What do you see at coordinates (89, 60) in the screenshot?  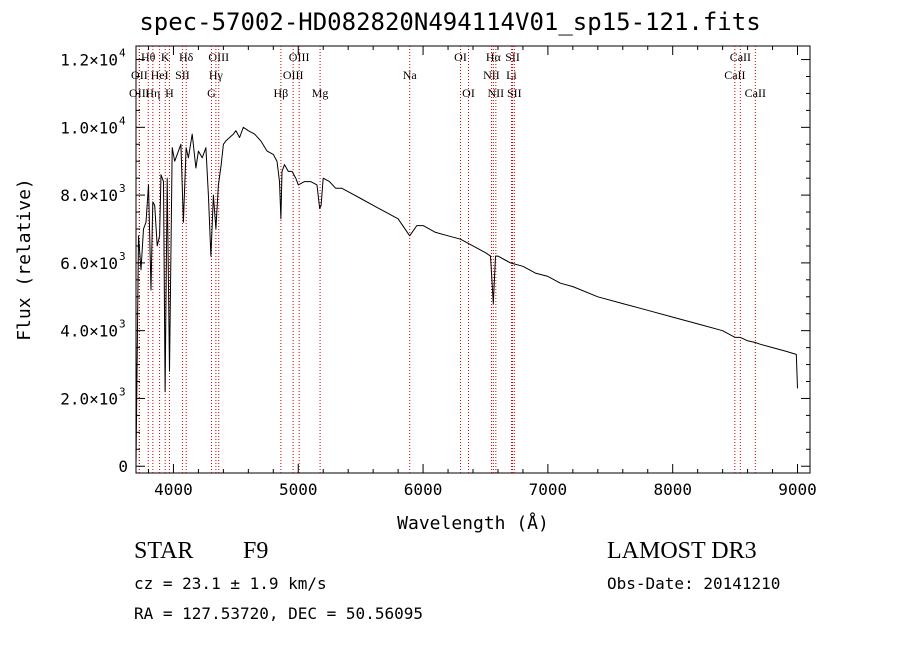 I see `y-tick-label: 1.2×10` at bounding box center [89, 60].